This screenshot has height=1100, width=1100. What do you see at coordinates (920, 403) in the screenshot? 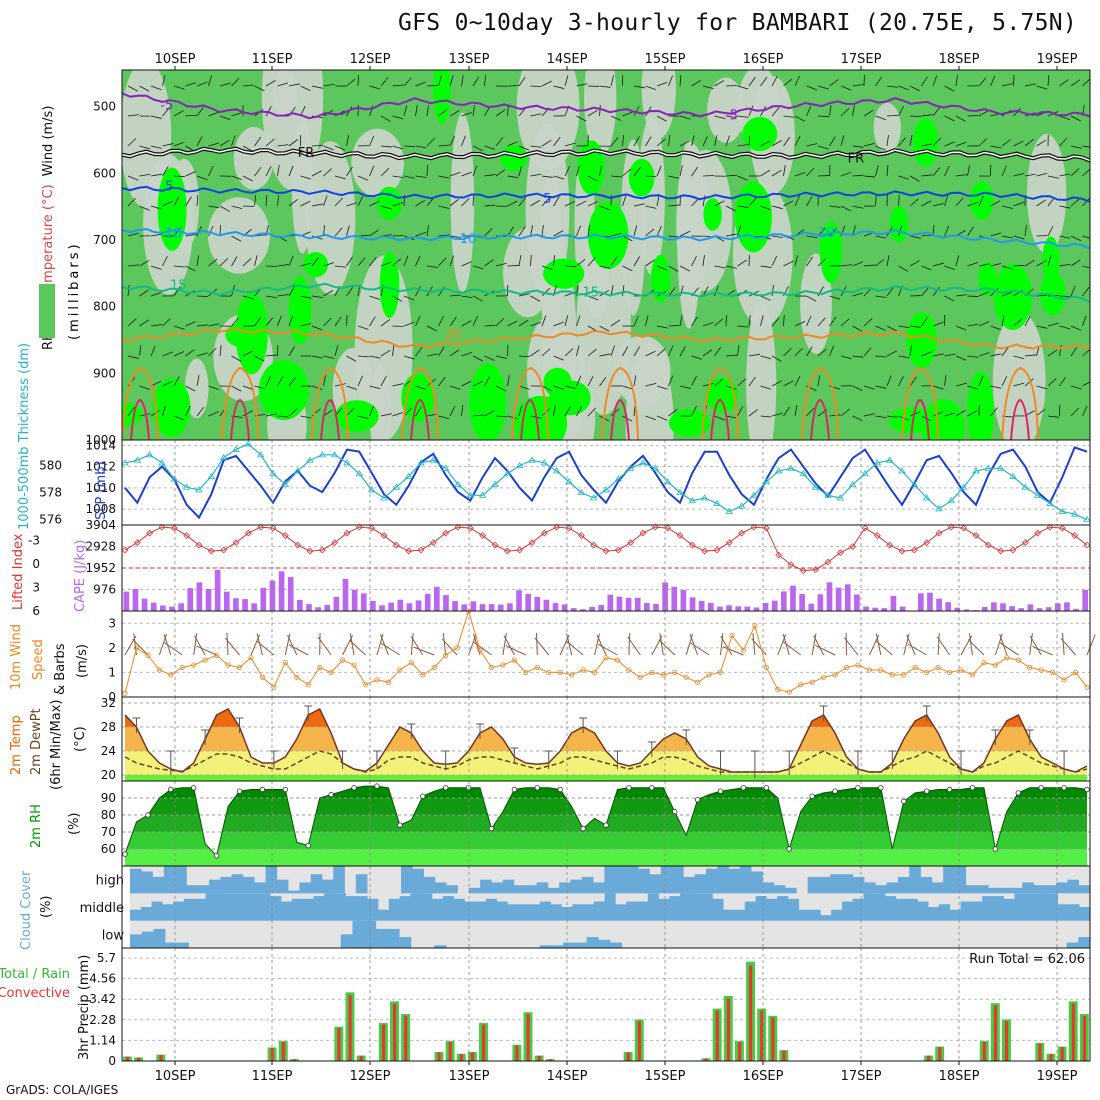
I see `isotherm-20-lobe` at bounding box center [920, 403].